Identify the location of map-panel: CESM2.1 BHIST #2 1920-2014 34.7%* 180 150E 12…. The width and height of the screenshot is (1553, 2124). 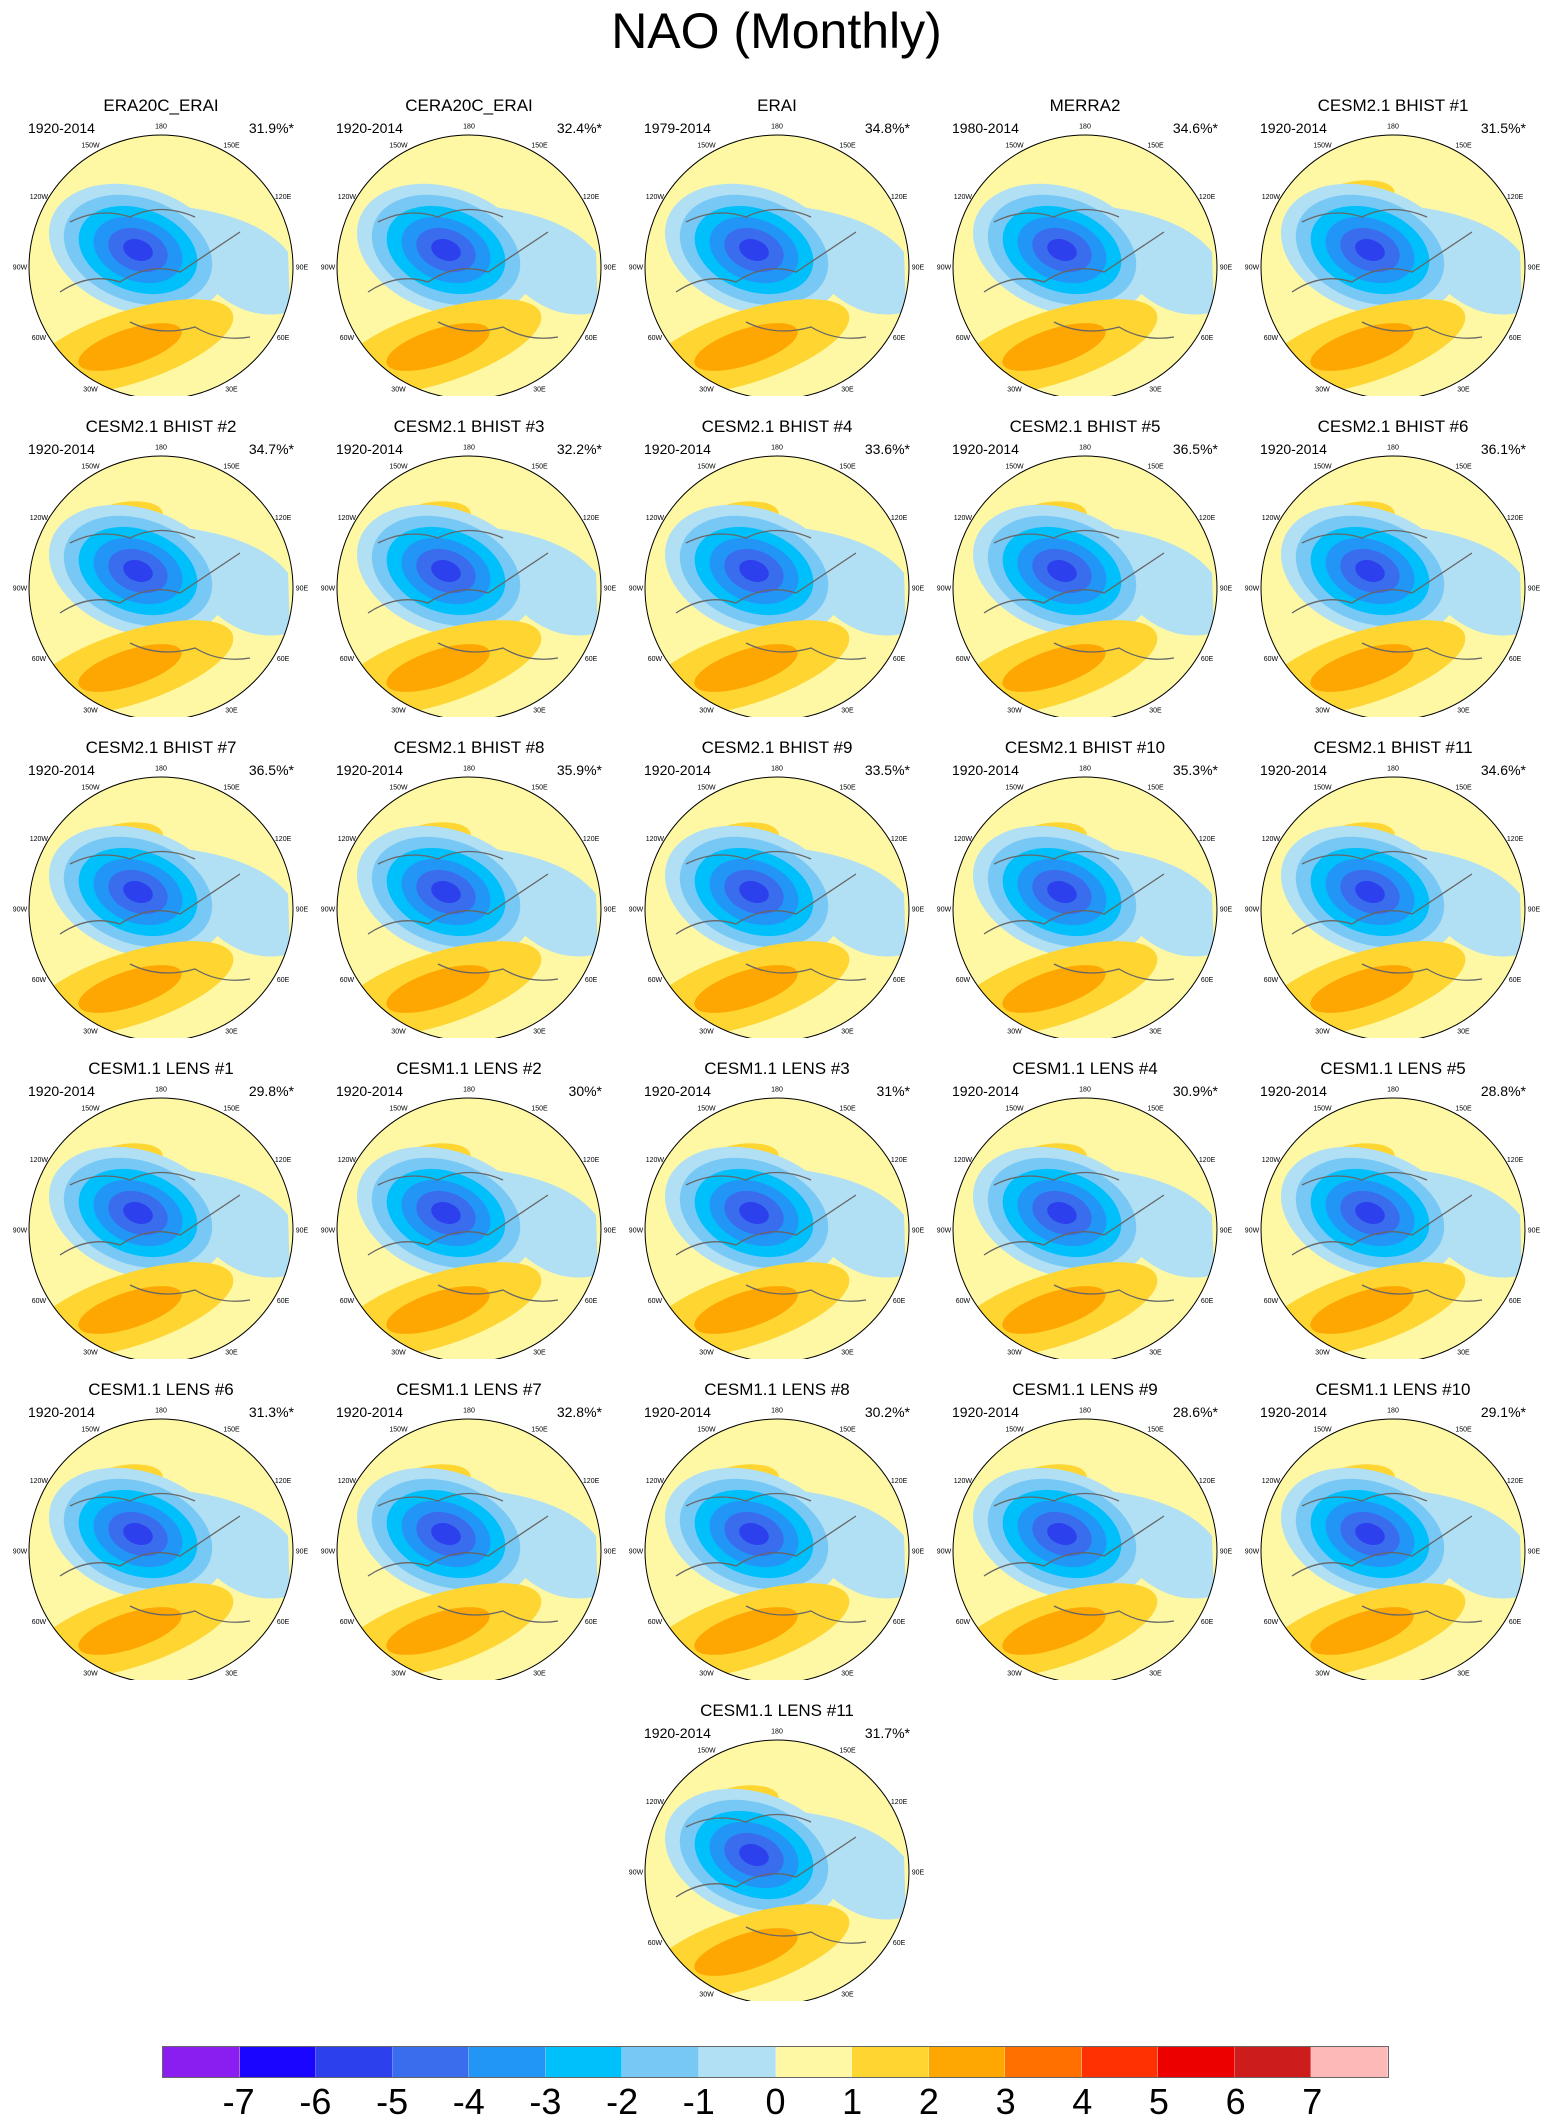
(161, 567).